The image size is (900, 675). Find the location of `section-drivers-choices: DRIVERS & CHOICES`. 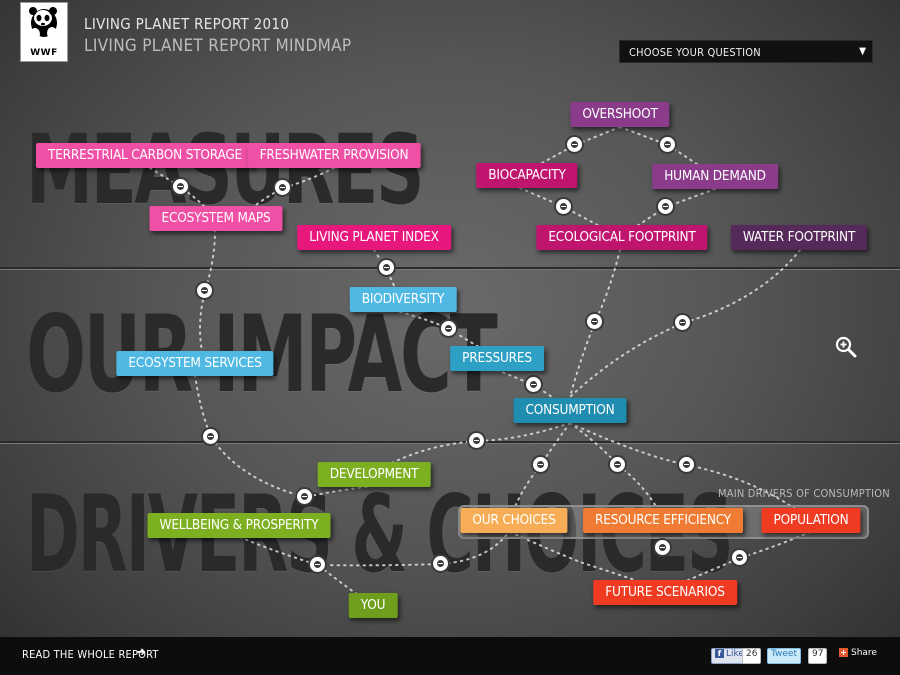

section-drivers-choices: DRIVERS & CHOICES is located at coordinates (380, 534).